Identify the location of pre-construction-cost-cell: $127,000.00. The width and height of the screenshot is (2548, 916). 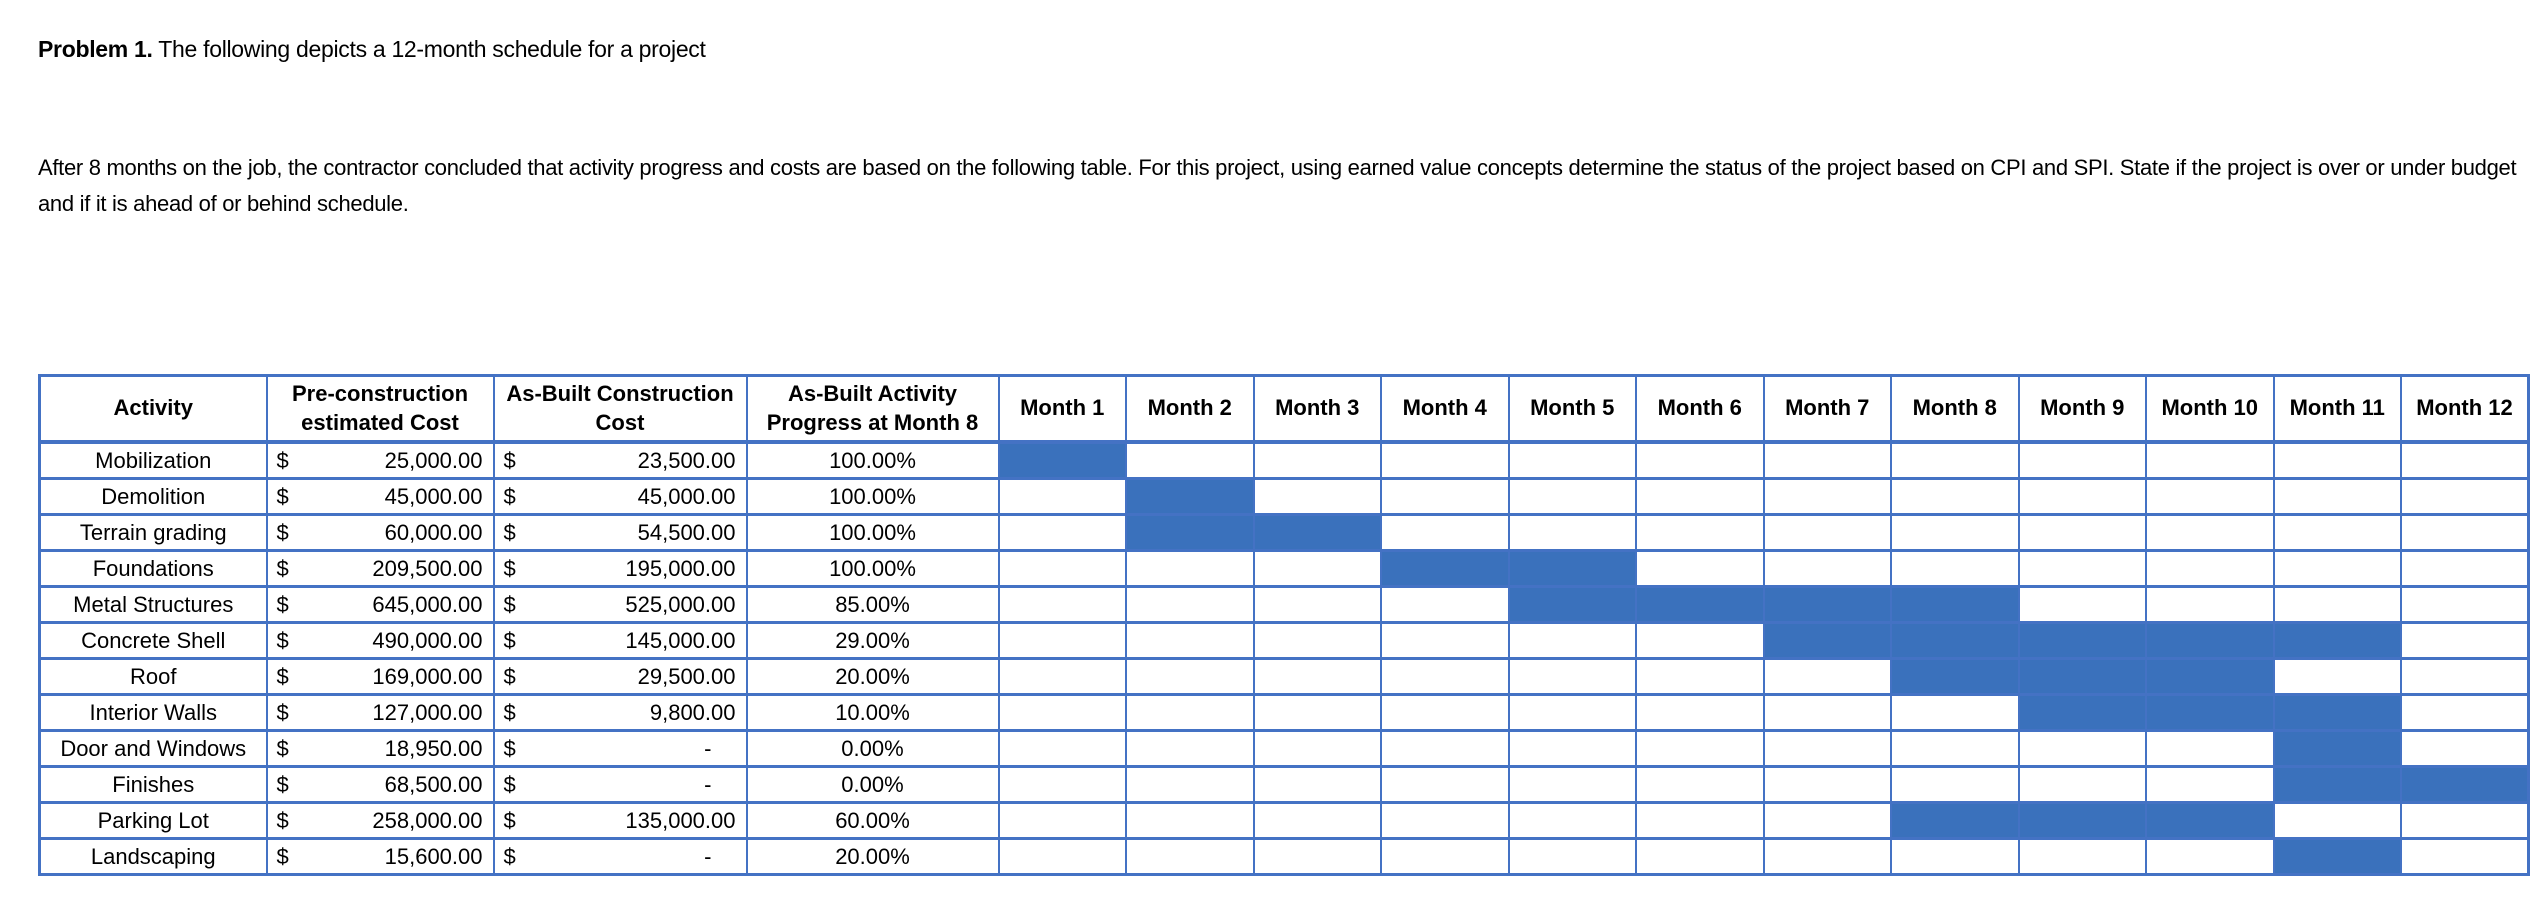
(380, 712).